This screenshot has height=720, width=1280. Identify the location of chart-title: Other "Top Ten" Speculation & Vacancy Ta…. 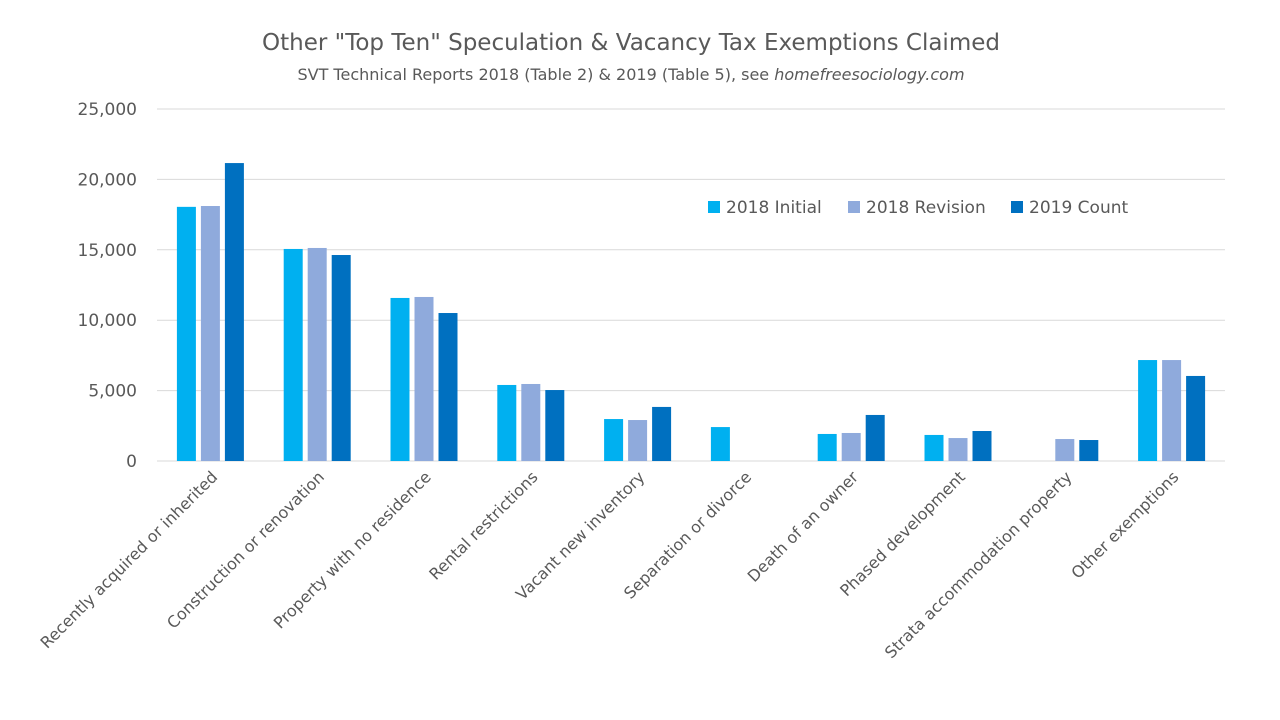
(631, 43).